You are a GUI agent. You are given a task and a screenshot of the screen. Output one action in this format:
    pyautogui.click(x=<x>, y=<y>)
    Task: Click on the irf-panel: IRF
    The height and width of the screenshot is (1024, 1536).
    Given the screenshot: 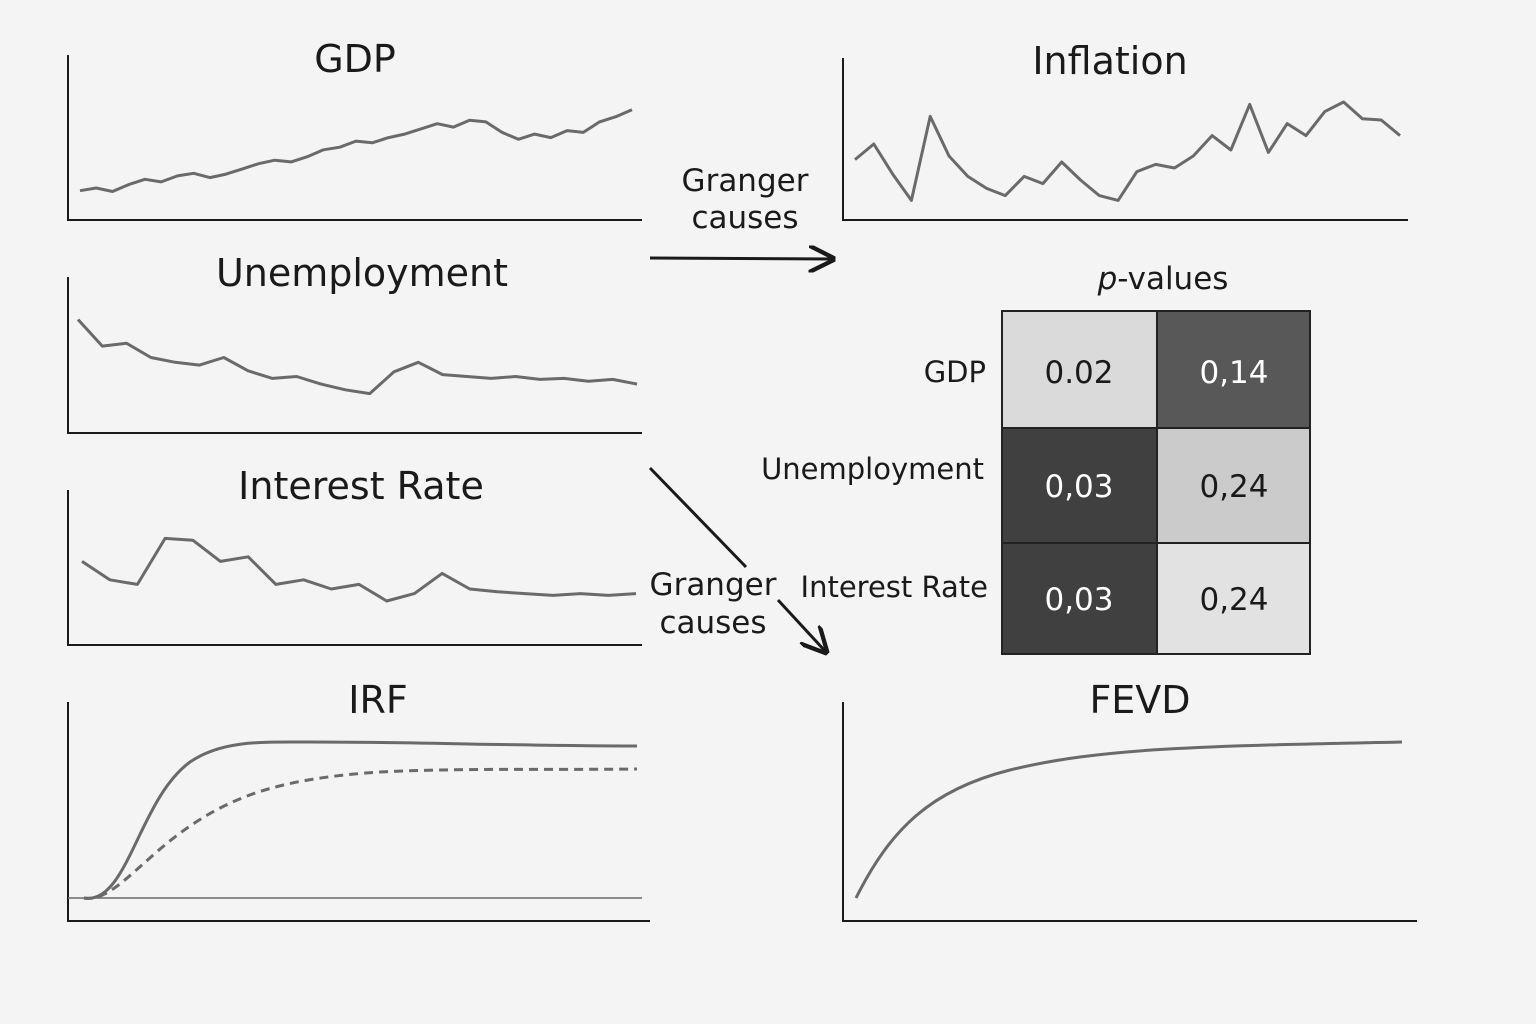 What is the action you would take?
    pyautogui.click(x=358, y=800)
    